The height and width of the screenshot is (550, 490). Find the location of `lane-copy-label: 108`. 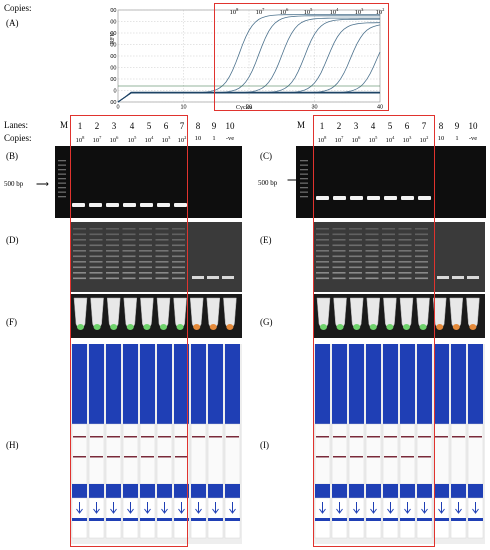

lane-copy-label: 108 is located at coordinates (80, 140).